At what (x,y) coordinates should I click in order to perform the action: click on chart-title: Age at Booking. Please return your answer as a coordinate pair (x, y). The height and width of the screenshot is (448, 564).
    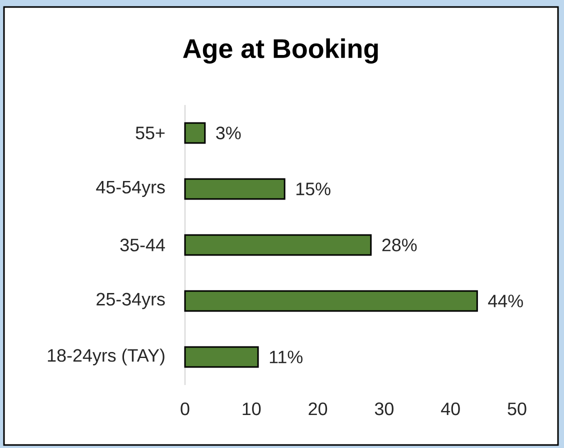
    Looking at the image, I should click on (280, 51).